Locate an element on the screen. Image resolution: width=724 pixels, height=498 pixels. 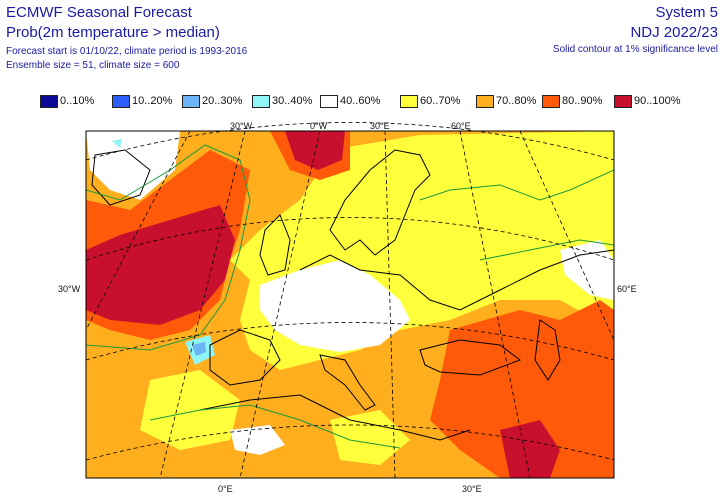
lat-left-label: 30°W is located at coordinates (69, 289).